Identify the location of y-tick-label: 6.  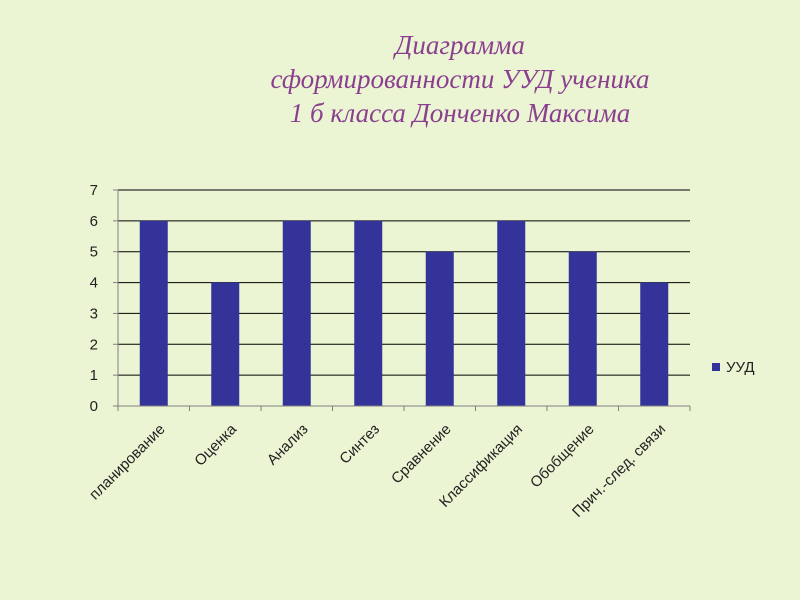
(94, 221).